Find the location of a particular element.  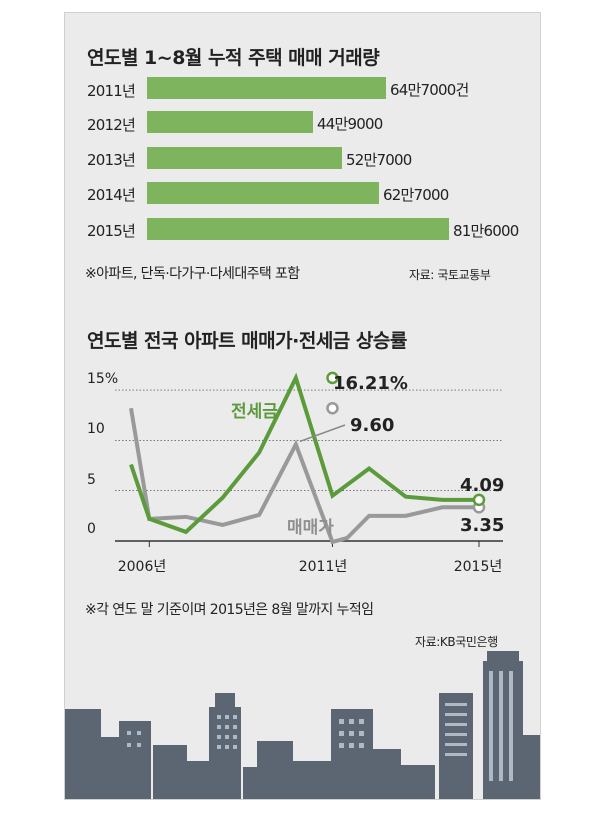

city-skyline-illustration is located at coordinates (302, 725).